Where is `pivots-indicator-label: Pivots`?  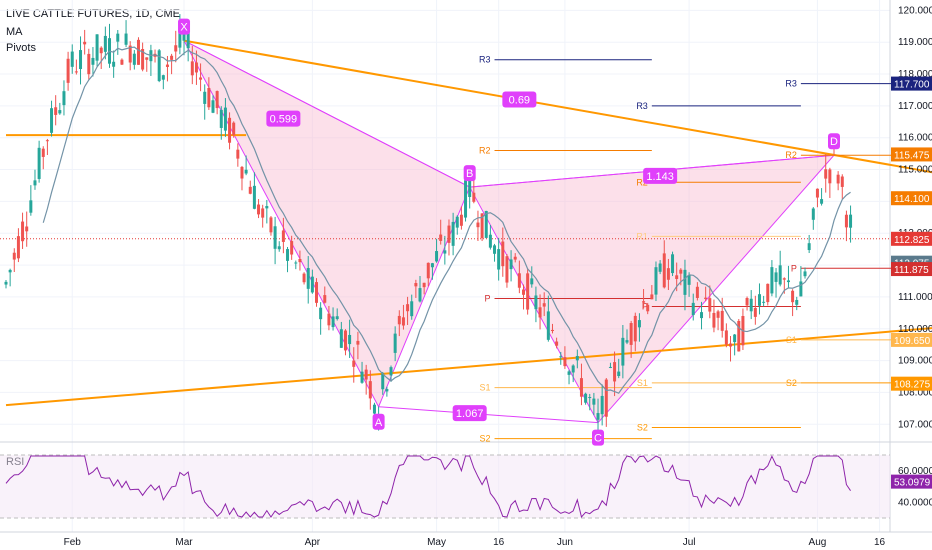
pivots-indicator-label: Pivots is located at coordinates (21, 48).